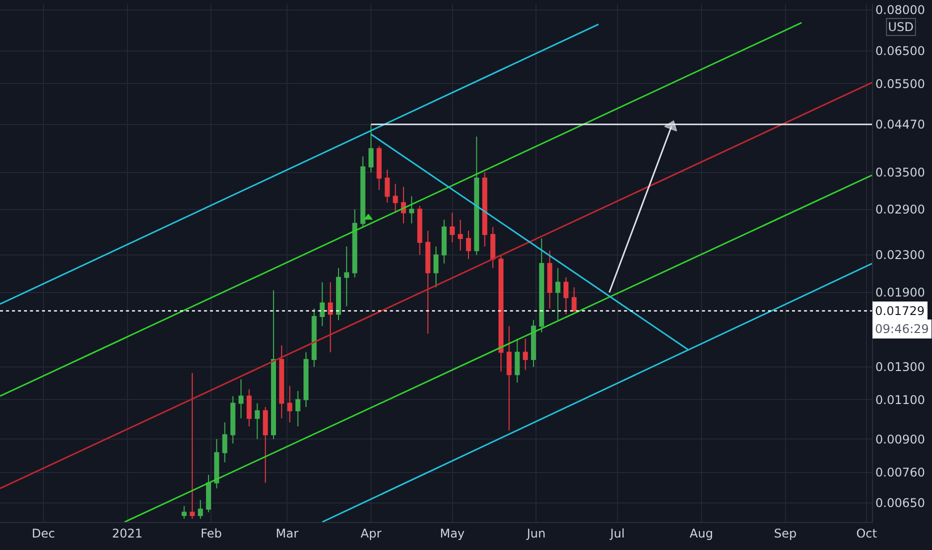 This screenshot has height=550, width=932. Describe the element at coordinates (900, 503) in the screenshot. I see `y-tick-label: 0.00650` at that location.